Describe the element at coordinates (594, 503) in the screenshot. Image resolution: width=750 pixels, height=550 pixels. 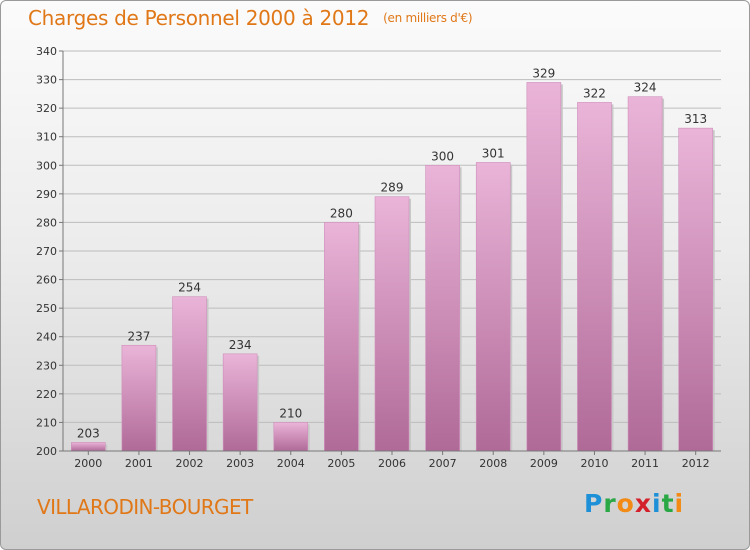
I see `logo-letter: P` at that location.